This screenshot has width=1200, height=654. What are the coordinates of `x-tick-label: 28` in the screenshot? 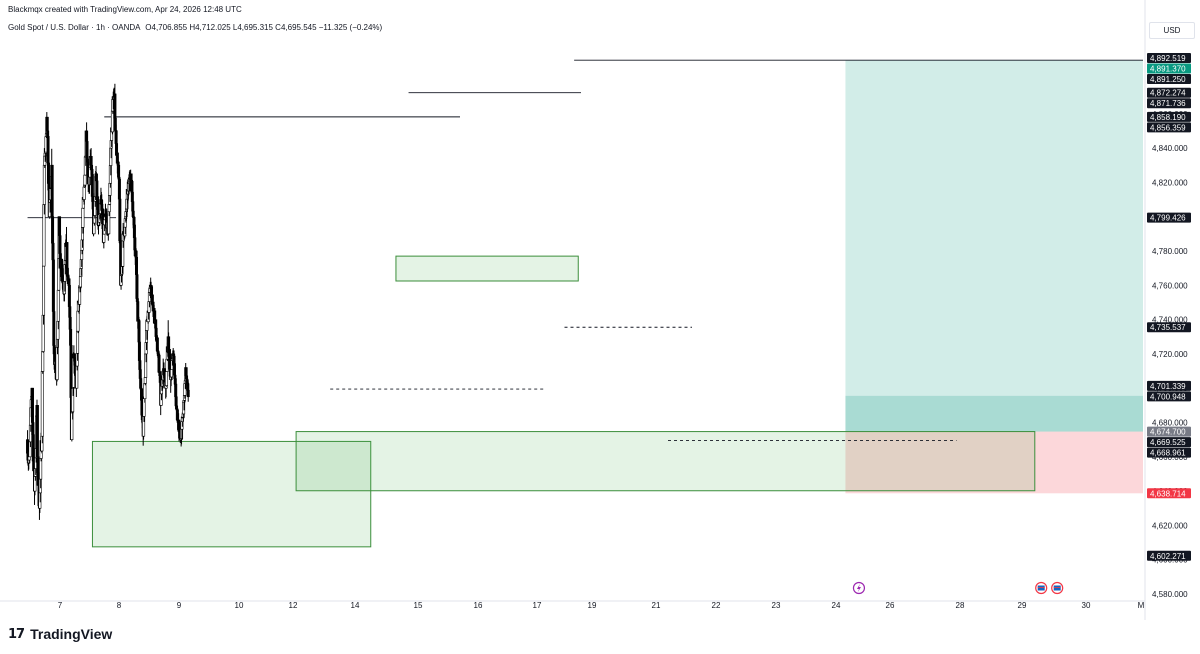 It's located at (960, 605).